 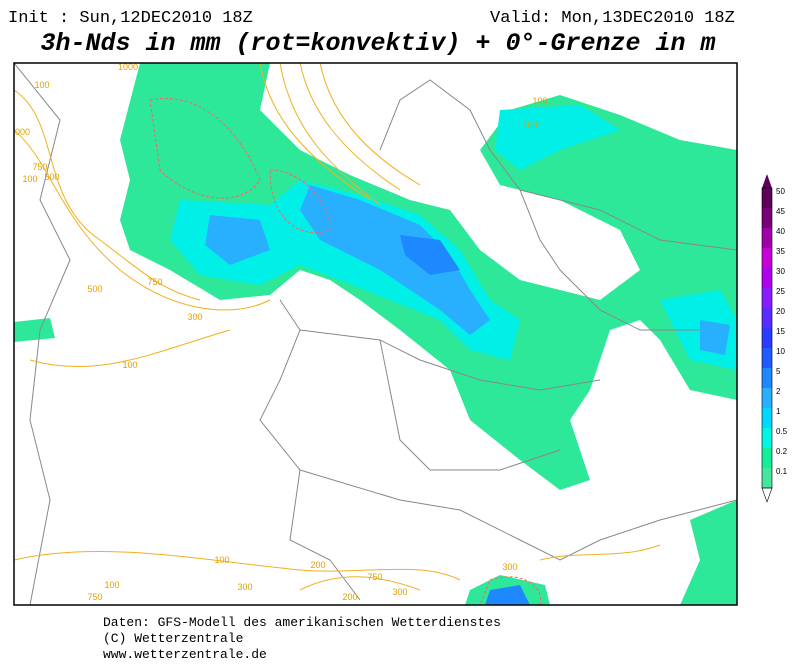 What do you see at coordinates (778, 411) in the screenshot?
I see `legend-label: 1` at bounding box center [778, 411].